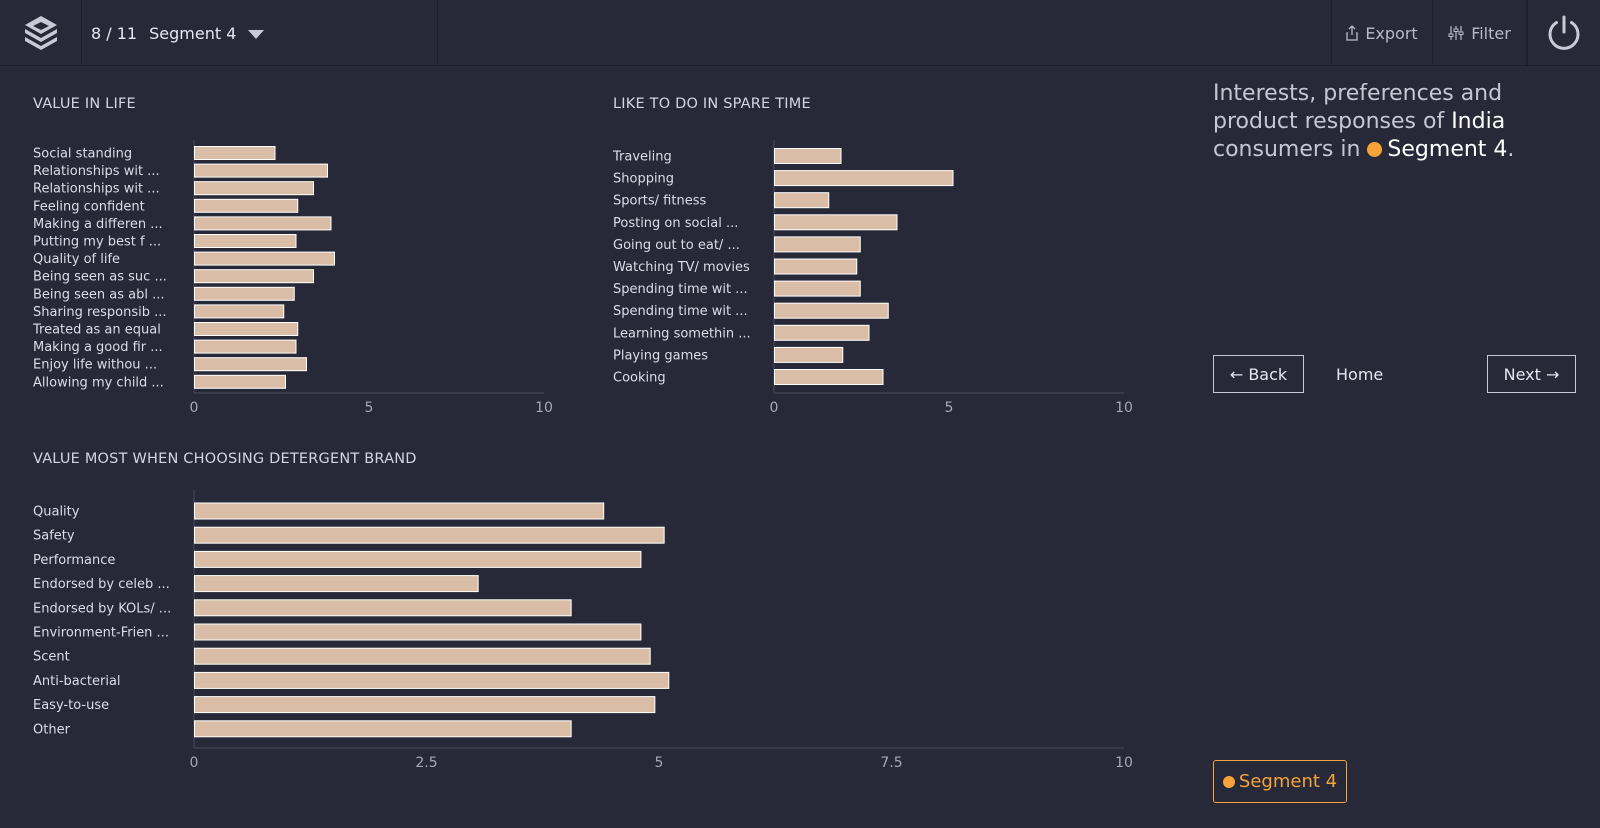  Describe the element at coordinates (1258, 374) in the screenshot. I see `back-button: ← Back` at that location.